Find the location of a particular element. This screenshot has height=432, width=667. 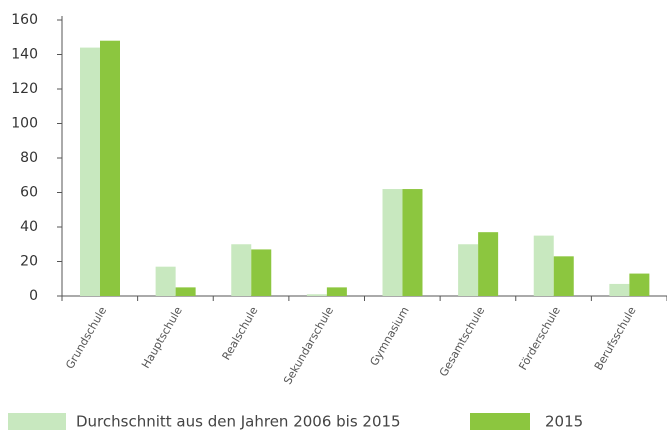

x-tick-label: Sekundarschule is located at coordinates (308, 345).